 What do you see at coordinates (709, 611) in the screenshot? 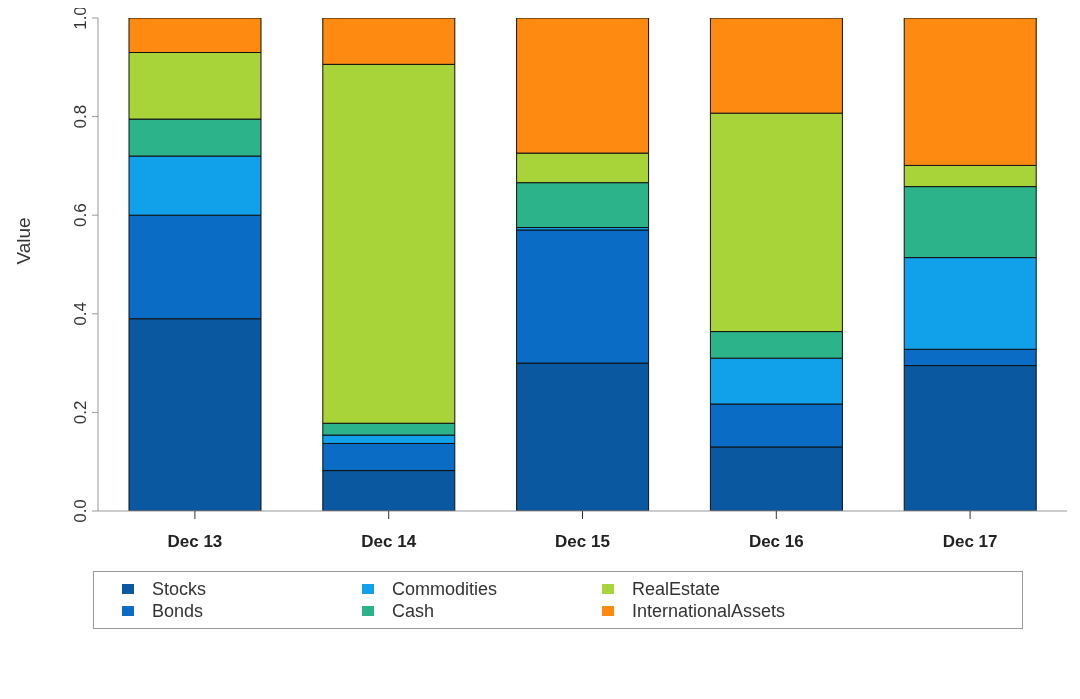
I see `legend-label: InternationalAssets` at bounding box center [709, 611].